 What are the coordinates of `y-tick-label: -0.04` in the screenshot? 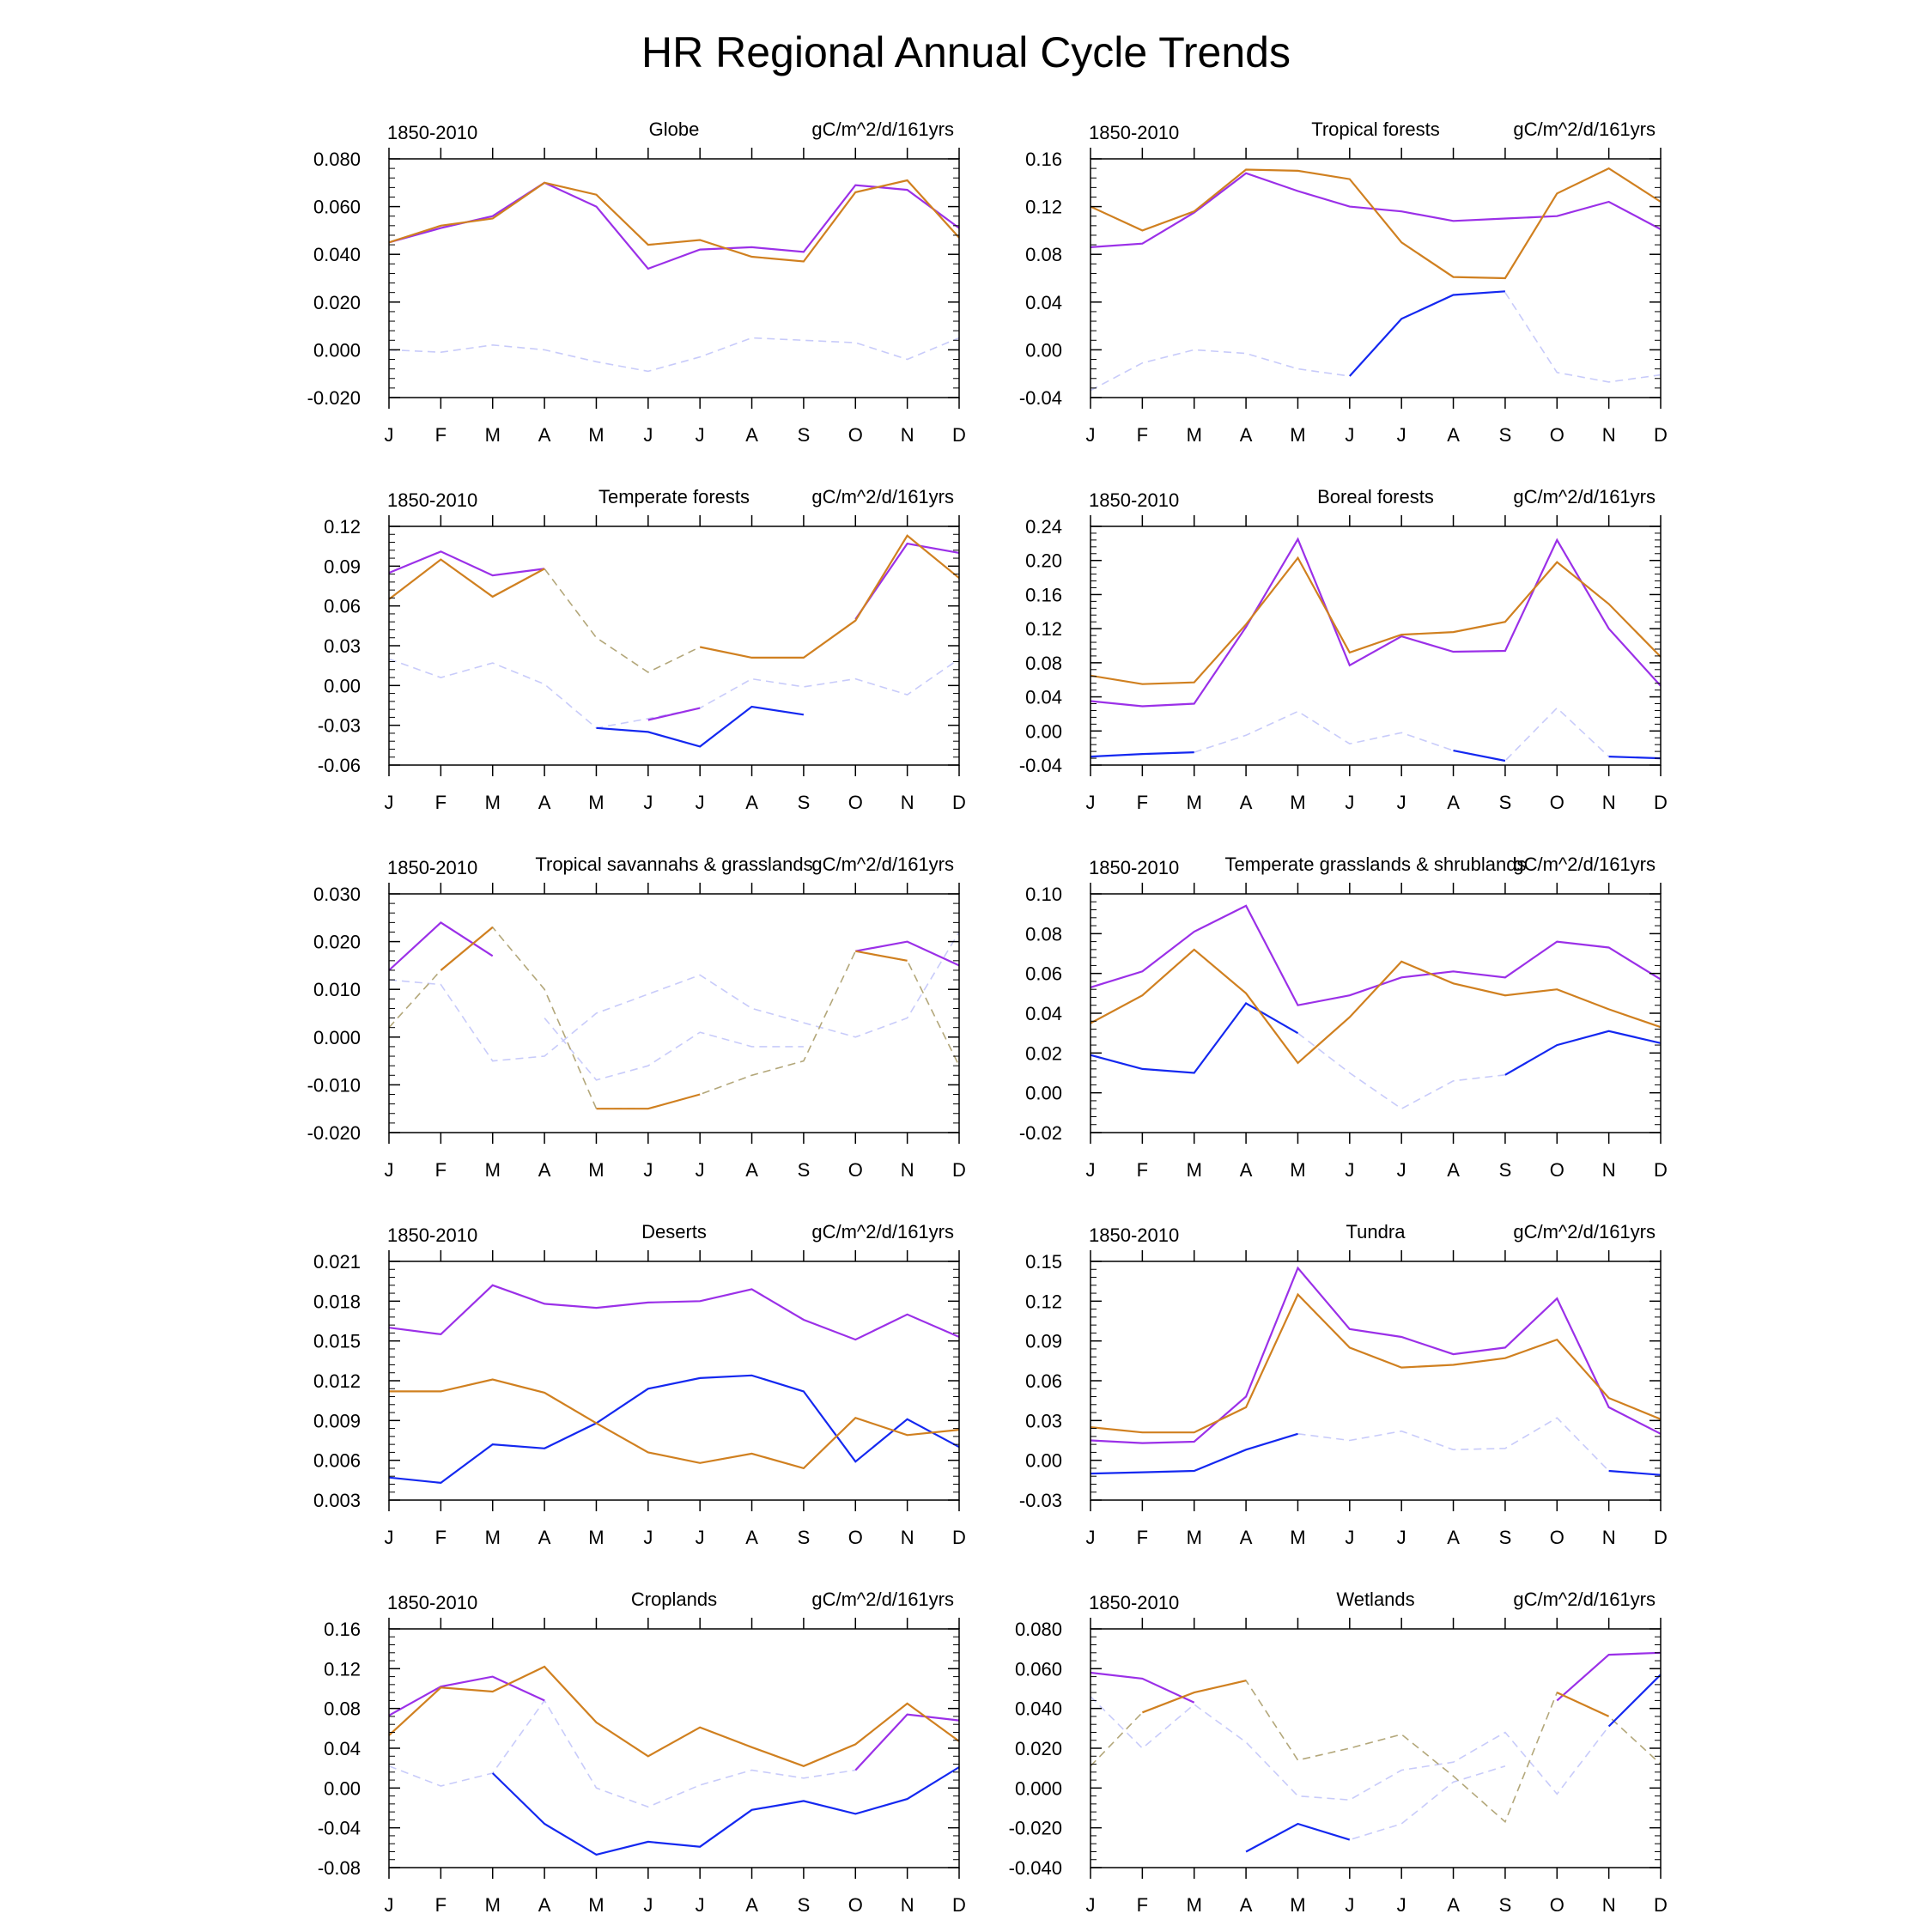 It's located at (1041, 766).